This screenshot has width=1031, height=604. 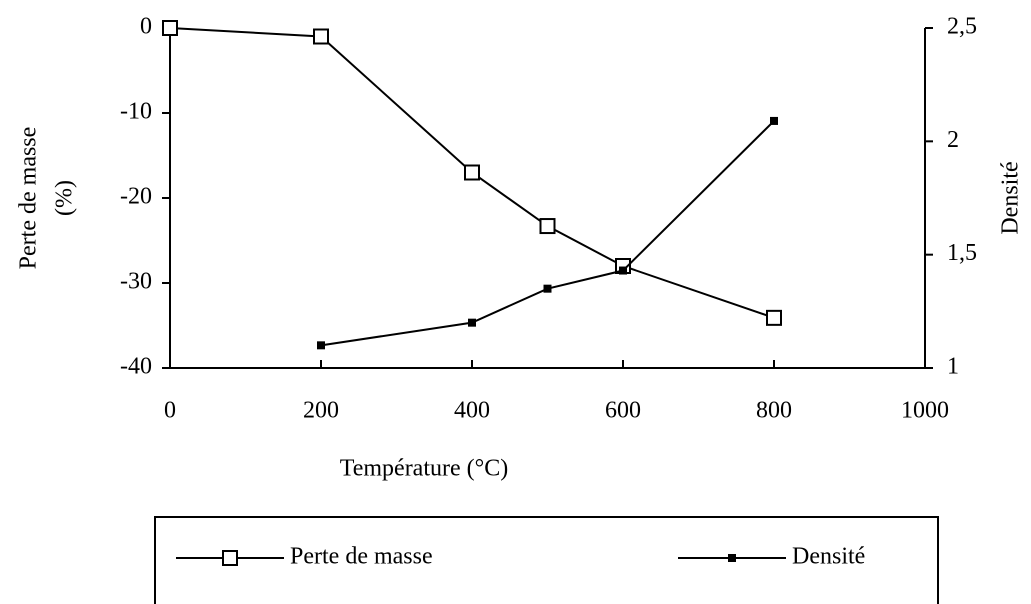 I want to click on y-axis-label: Perte de masse, so click(x=29, y=198).